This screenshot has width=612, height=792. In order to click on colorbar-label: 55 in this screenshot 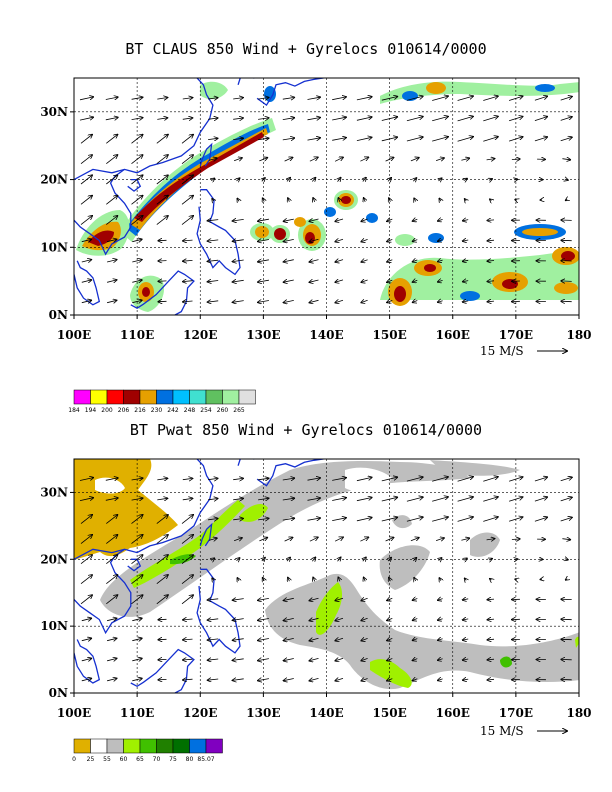, I will do `click(107, 759)`.